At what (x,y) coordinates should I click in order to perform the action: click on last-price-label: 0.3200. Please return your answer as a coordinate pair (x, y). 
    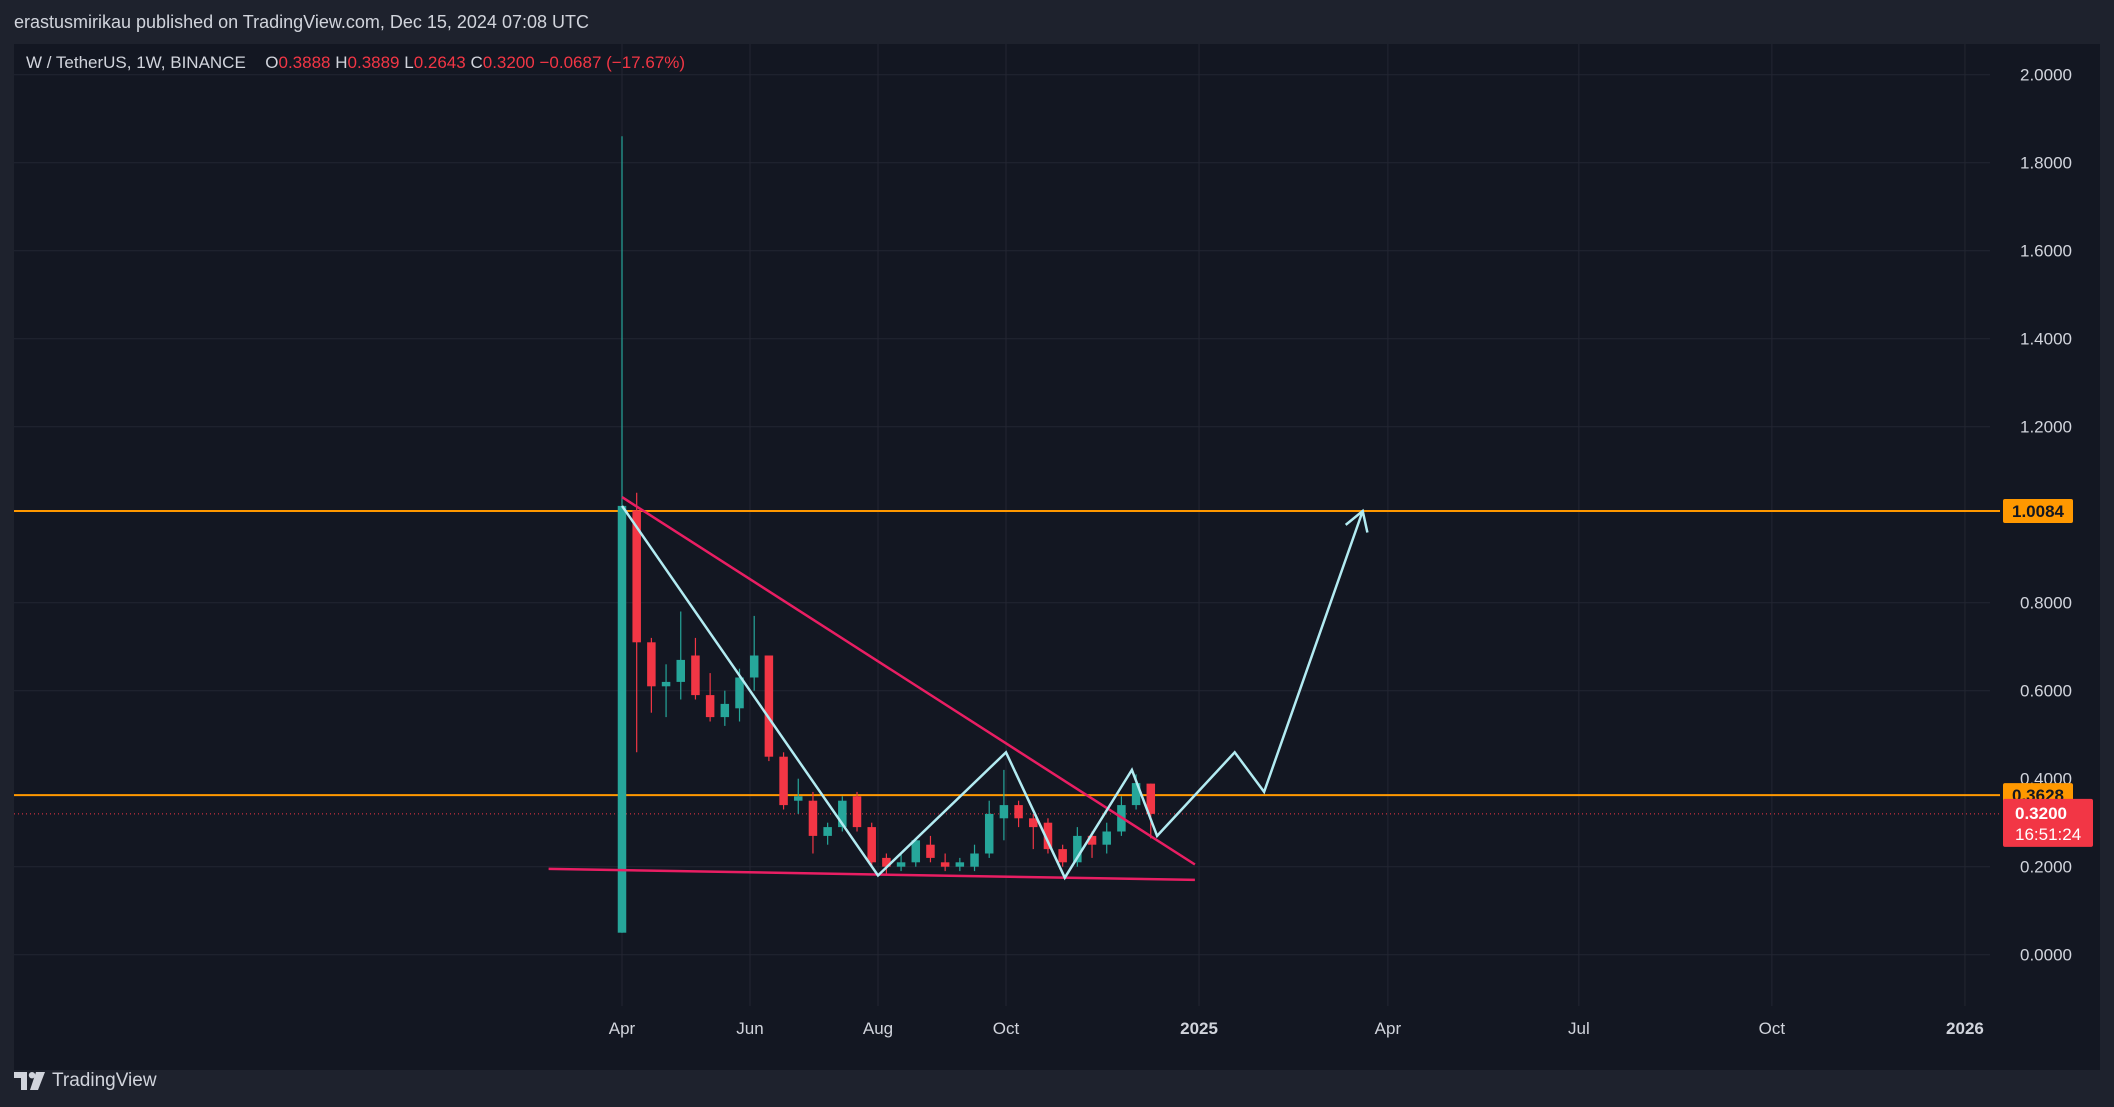
    Looking at the image, I should click on (2041, 813).